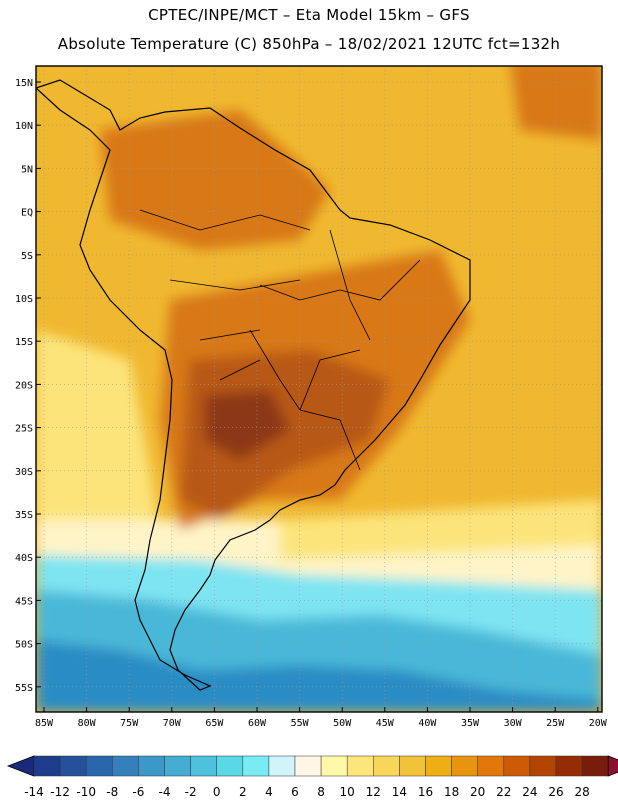  Describe the element at coordinates (342, 723) in the screenshot. I see `lon-tick-label: 50W` at that location.